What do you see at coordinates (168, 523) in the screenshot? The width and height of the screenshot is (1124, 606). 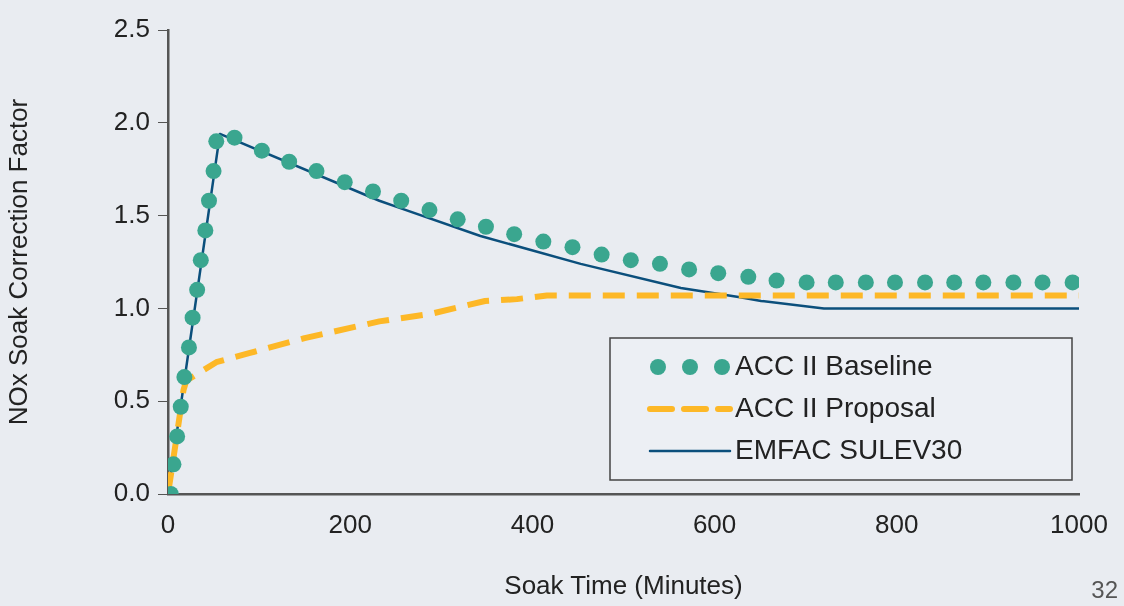 I see `x-tick-label: 0` at bounding box center [168, 523].